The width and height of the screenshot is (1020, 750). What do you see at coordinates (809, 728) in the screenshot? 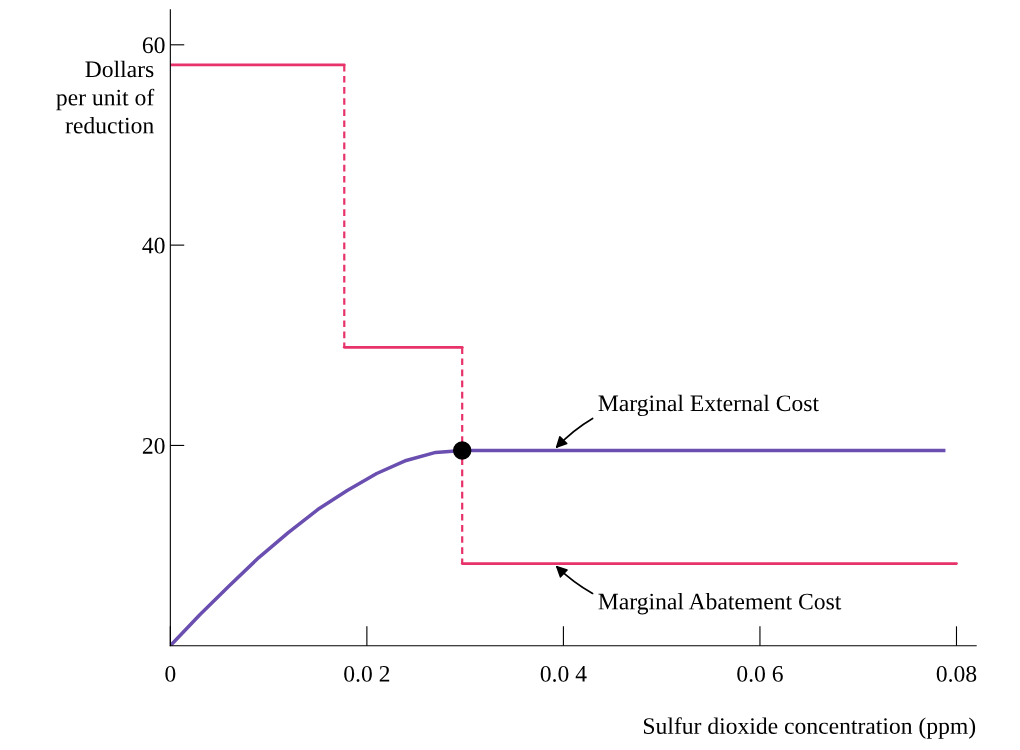
I see `x-axis-title: Sulfur dioxide concentration (ppm)` at bounding box center [809, 728].